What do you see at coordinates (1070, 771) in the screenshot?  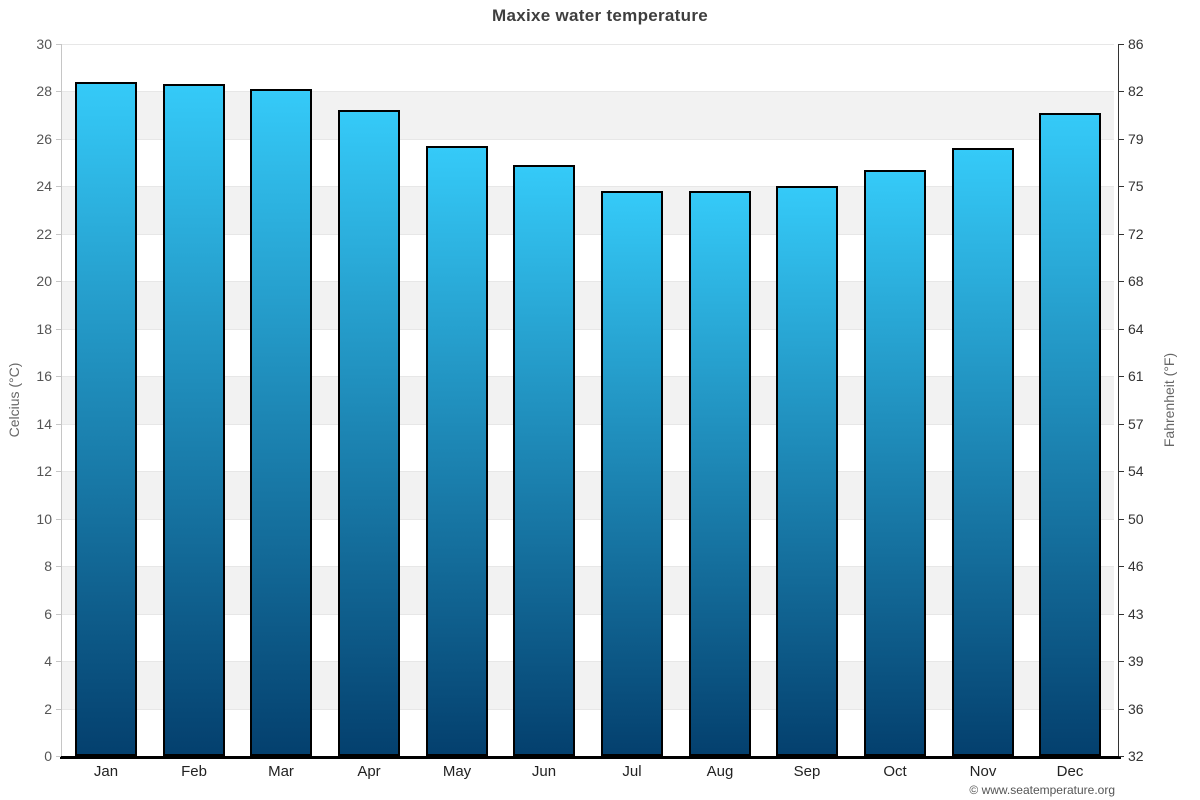 I see `month-label-dec: Dec` at bounding box center [1070, 771].